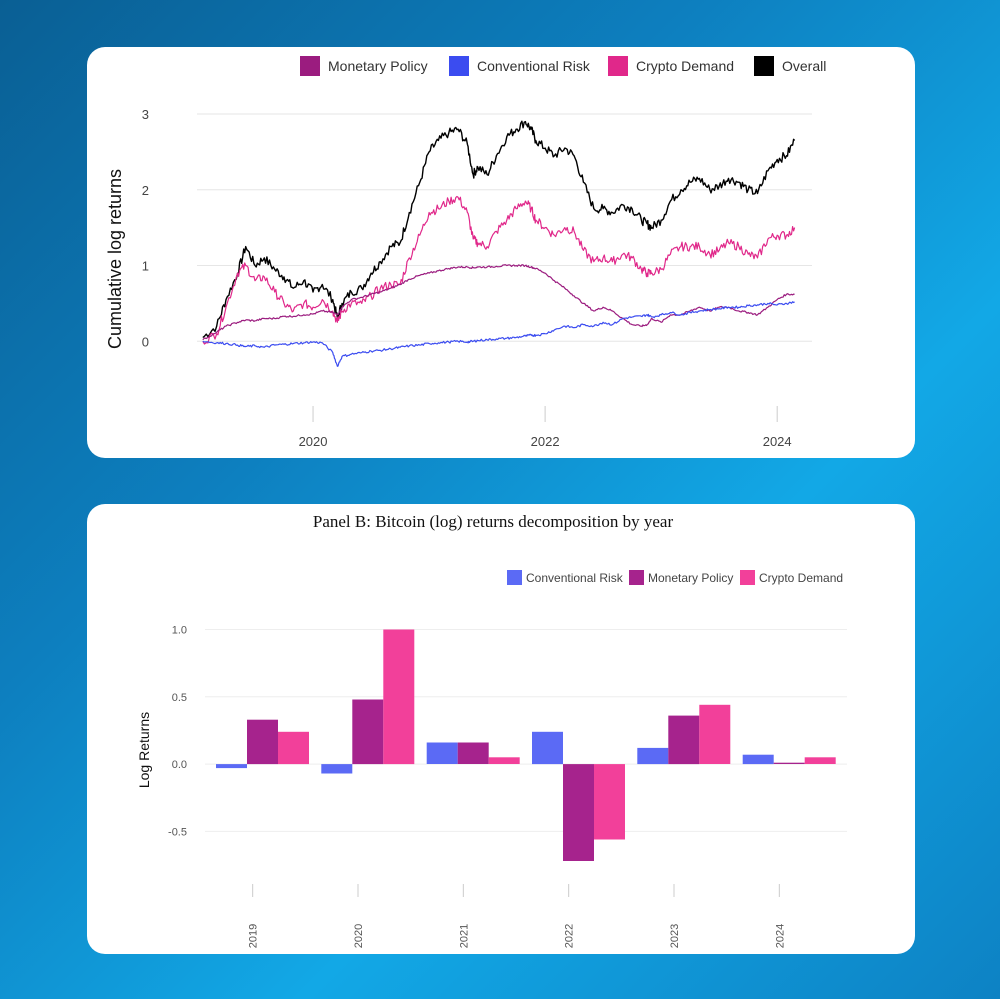 The height and width of the screenshot is (999, 1000). I want to click on series-line-monetary-policy, so click(498, 302).